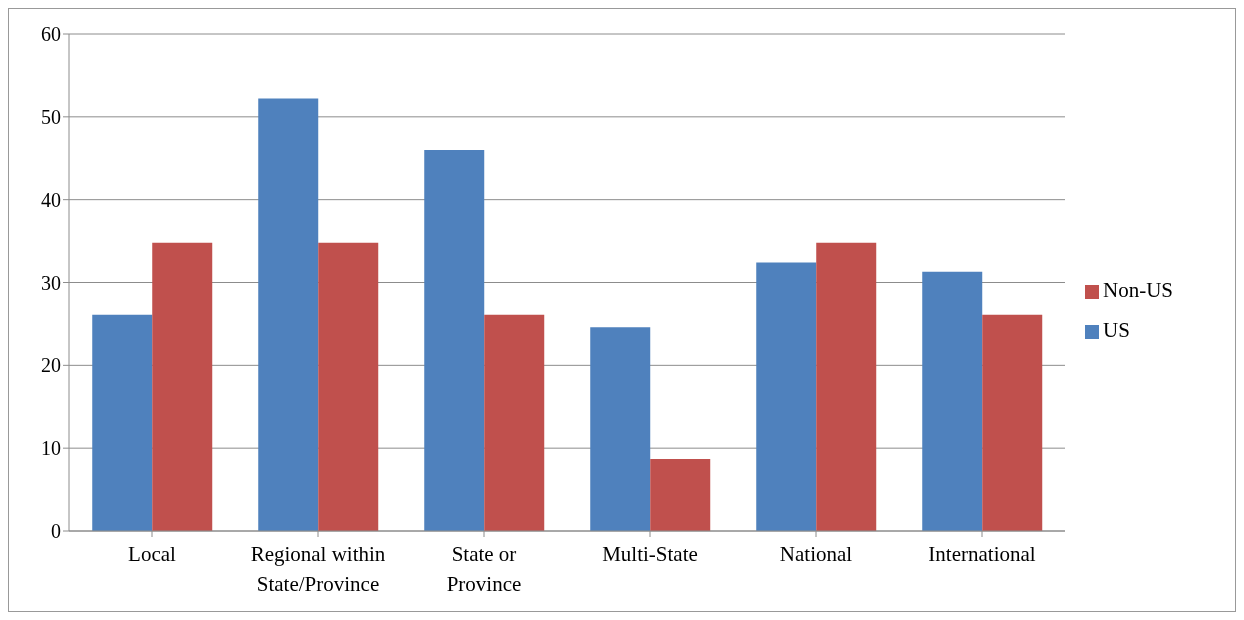 This screenshot has width=1244, height=620. What do you see at coordinates (484, 569) in the screenshot?
I see `x-tick-label: State or Province` at bounding box center [484, 569].